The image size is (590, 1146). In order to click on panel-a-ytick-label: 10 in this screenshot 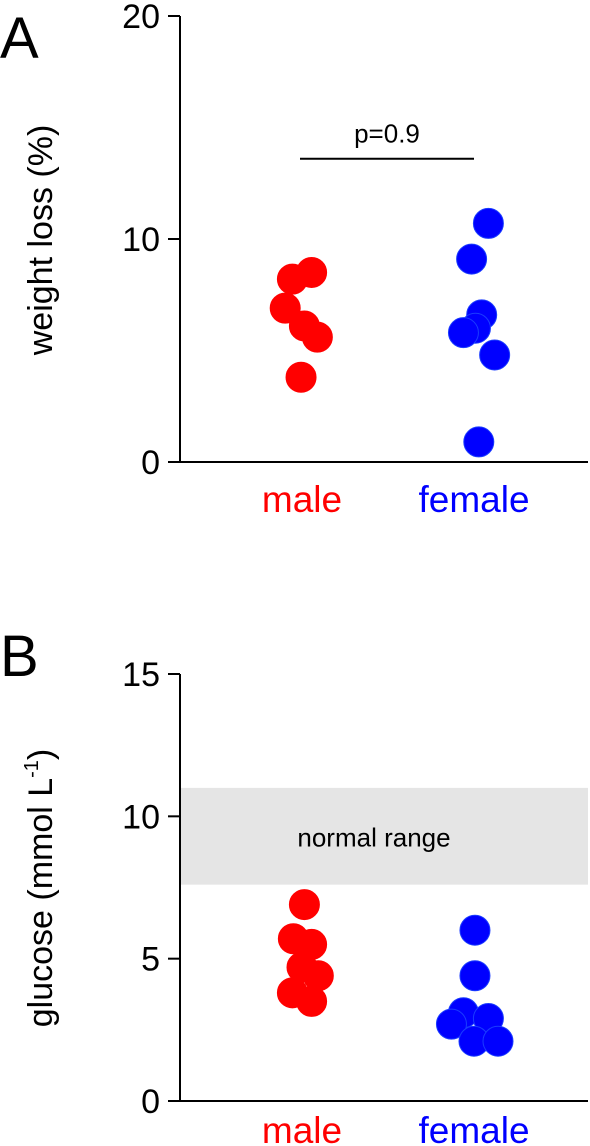, I will do `click(141, 240)`.